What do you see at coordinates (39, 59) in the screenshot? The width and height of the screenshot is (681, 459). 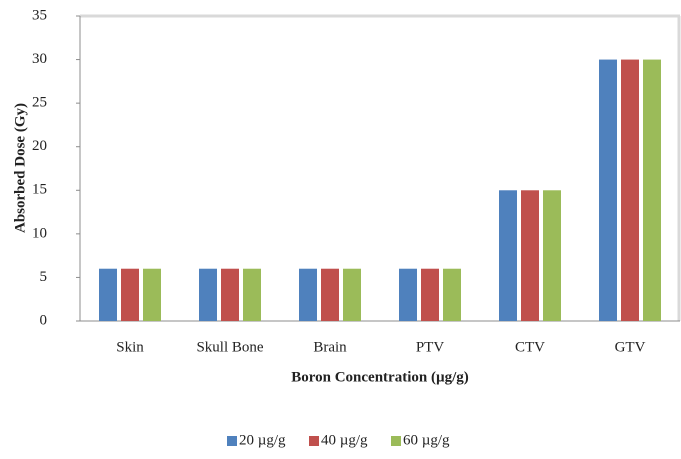 I see `y-tick-label: 30` at bounding box center [39, 59].